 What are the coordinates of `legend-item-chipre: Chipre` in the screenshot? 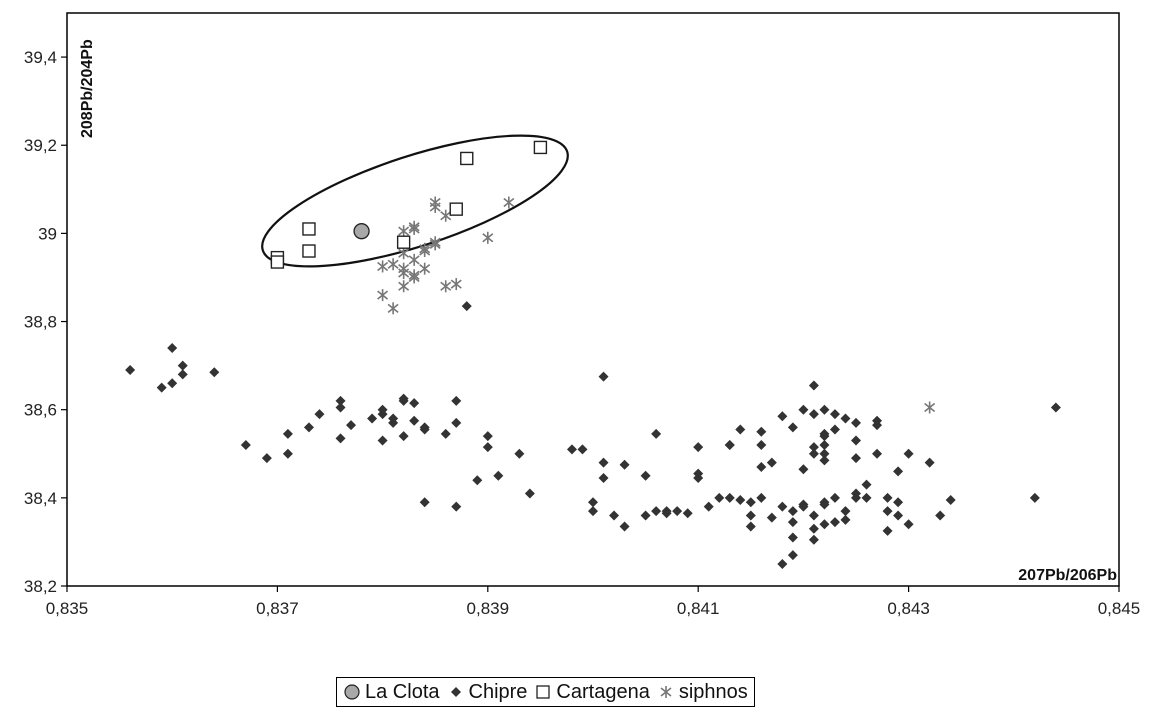 It's located at (487, 692).